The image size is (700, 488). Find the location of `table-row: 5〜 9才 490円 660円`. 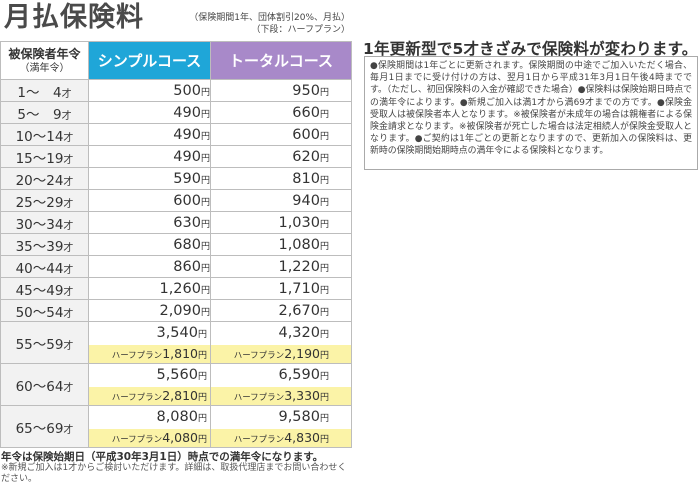

table-row: 5〜 9才 490円 660円 is located at coordinates (176, 112).